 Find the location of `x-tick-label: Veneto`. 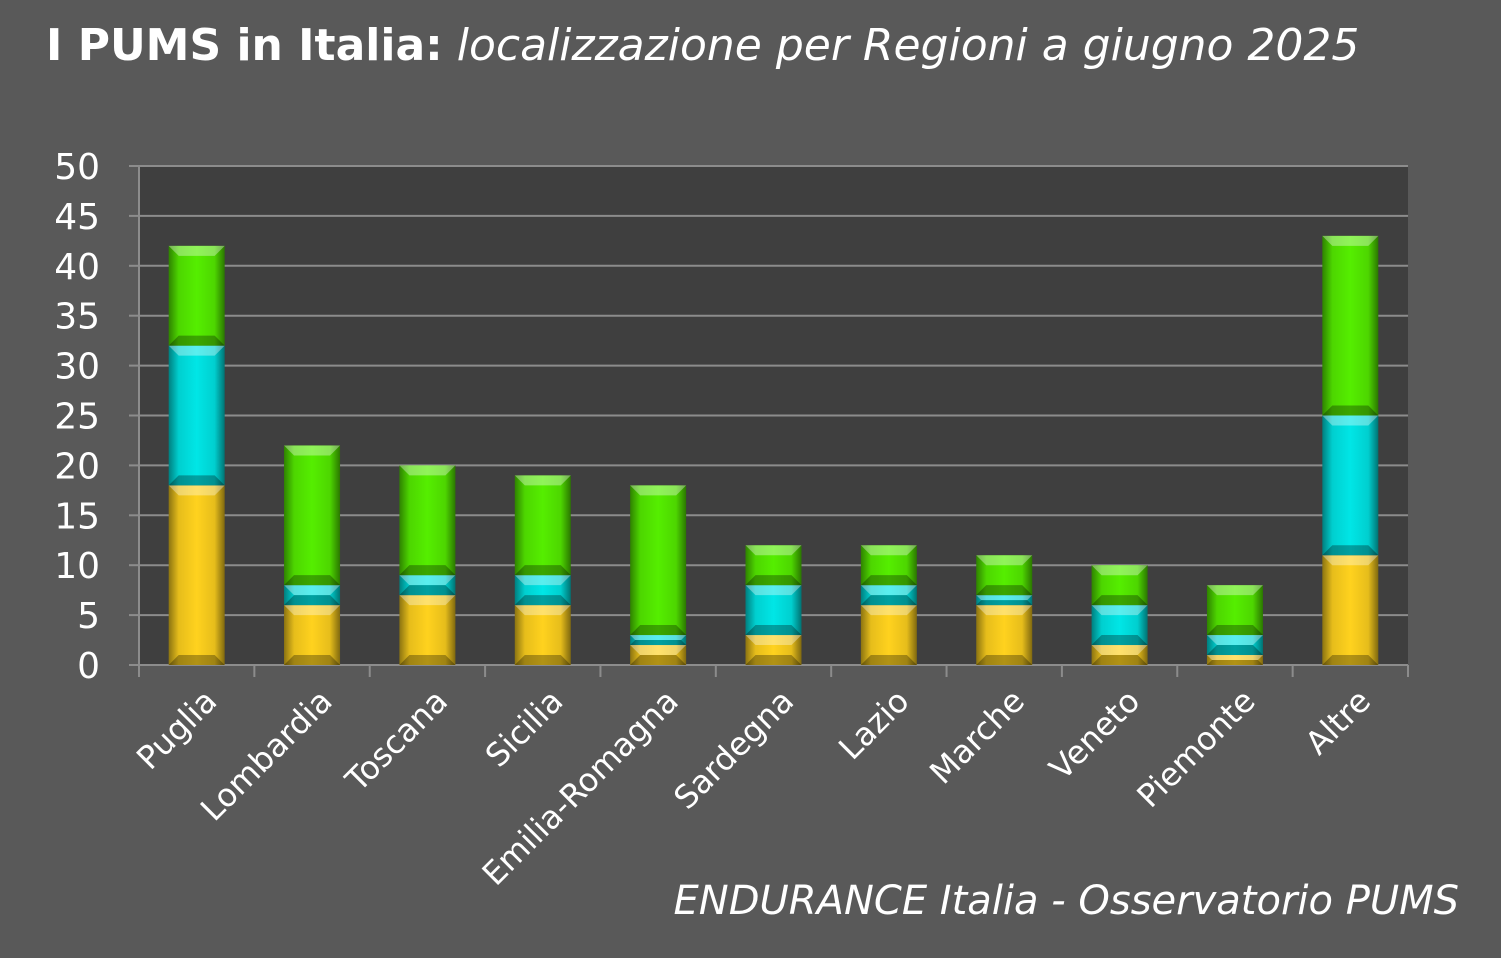

x-tick-label: Veneto is located at coordinates (1094, 734).